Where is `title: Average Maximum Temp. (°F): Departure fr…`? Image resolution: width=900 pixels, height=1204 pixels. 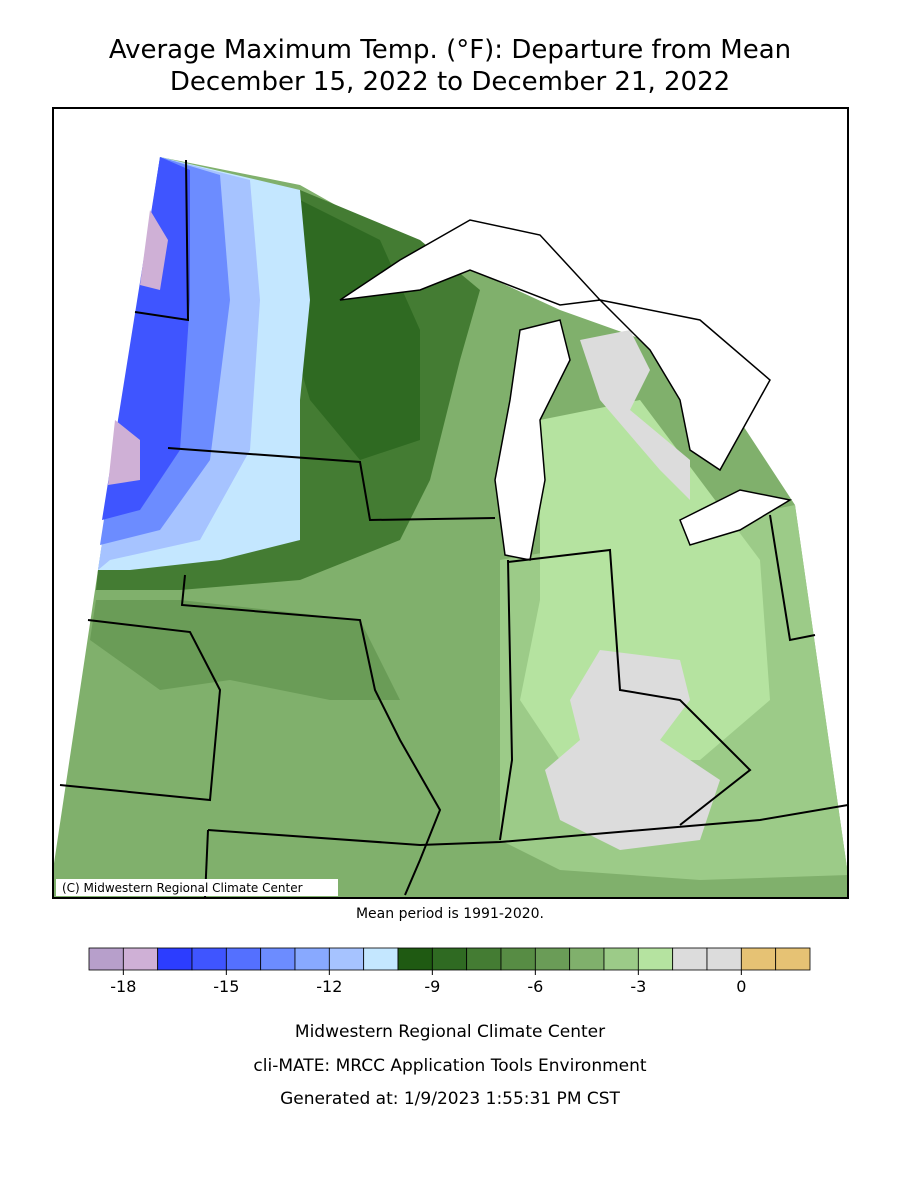 title: Average Maximum Temp. (°F): Departure fr… is located at coordinates (450, 50).